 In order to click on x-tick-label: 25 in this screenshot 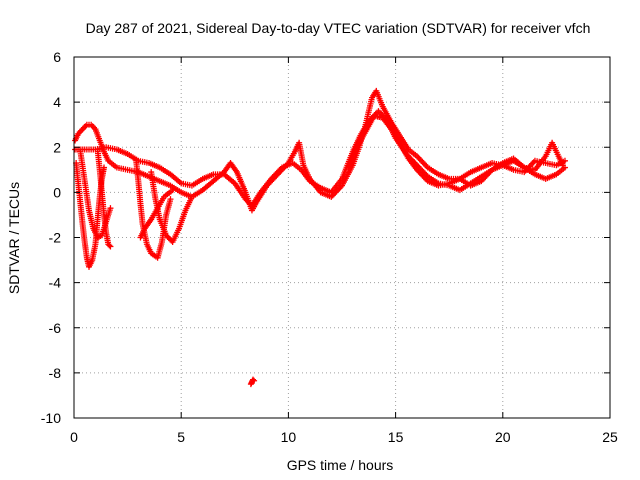, I will do `click(610, 437)`.